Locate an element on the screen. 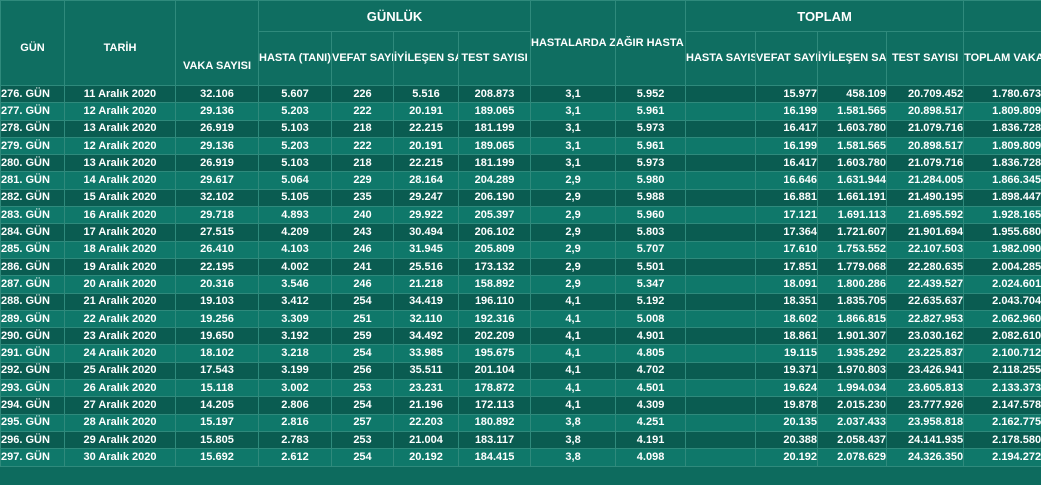 Image resolution: width=1041 pixels, height=485 pixels. cell-tarih: 30 Aralık 2020 is located at coordinates (120, 457).